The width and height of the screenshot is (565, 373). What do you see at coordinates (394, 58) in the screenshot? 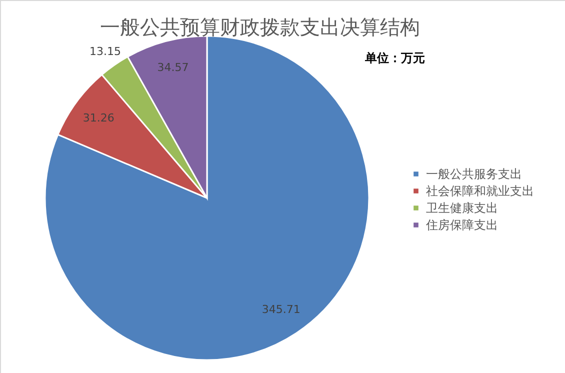
I see `text: 单位：万元` at bounding box center [394, 58].